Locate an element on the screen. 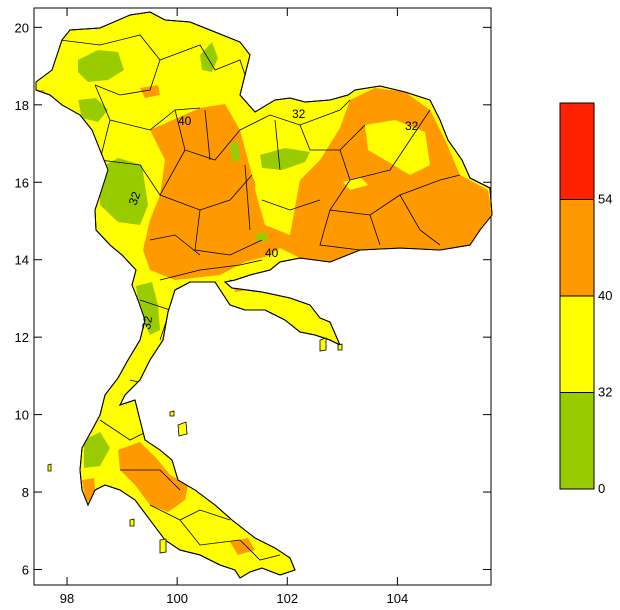 This screenshot has width=620, height=610. y-tick-label: 6 is located at coordinates (25, 570).